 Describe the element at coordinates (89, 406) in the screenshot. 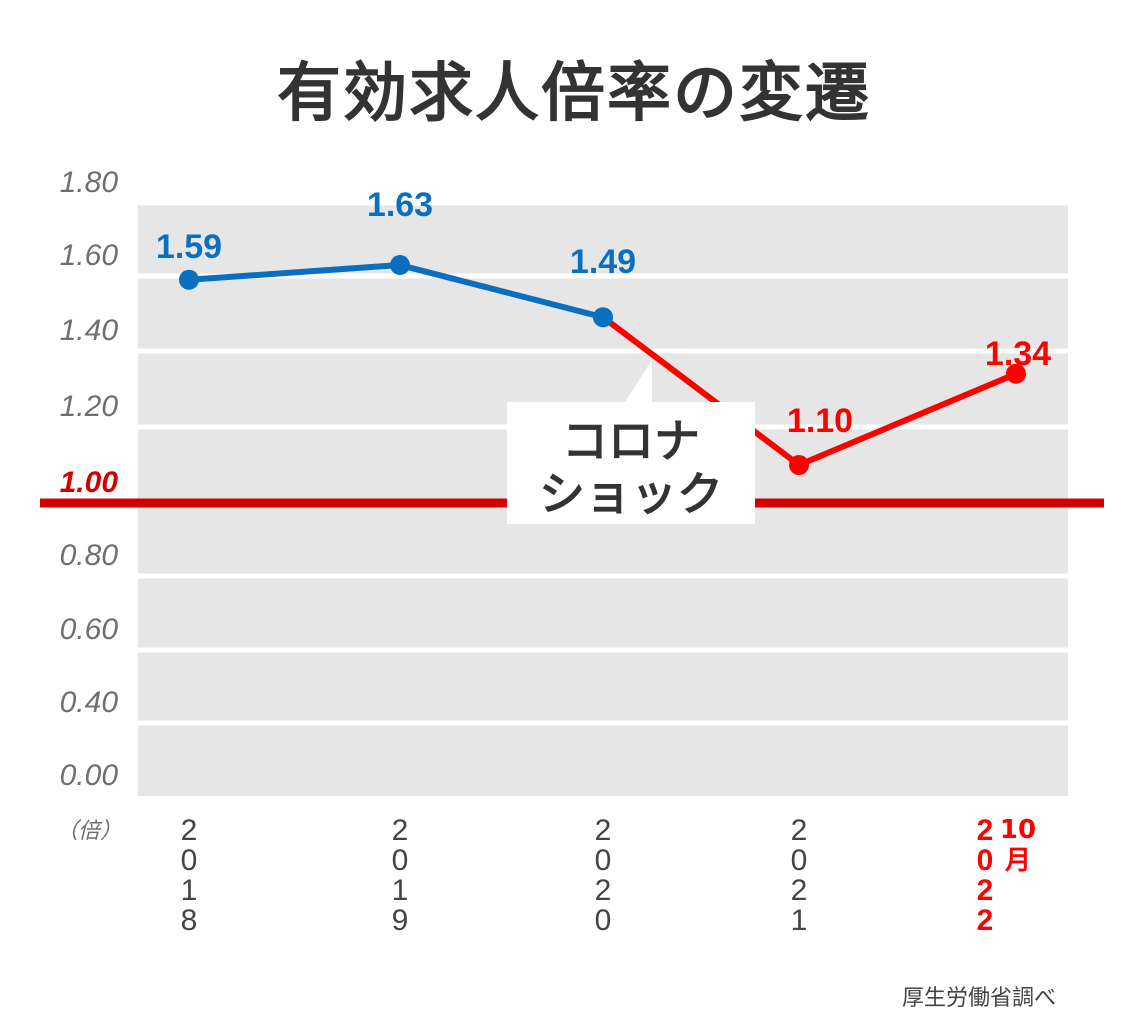

I see `y-tick-label: 1.20` at that location.